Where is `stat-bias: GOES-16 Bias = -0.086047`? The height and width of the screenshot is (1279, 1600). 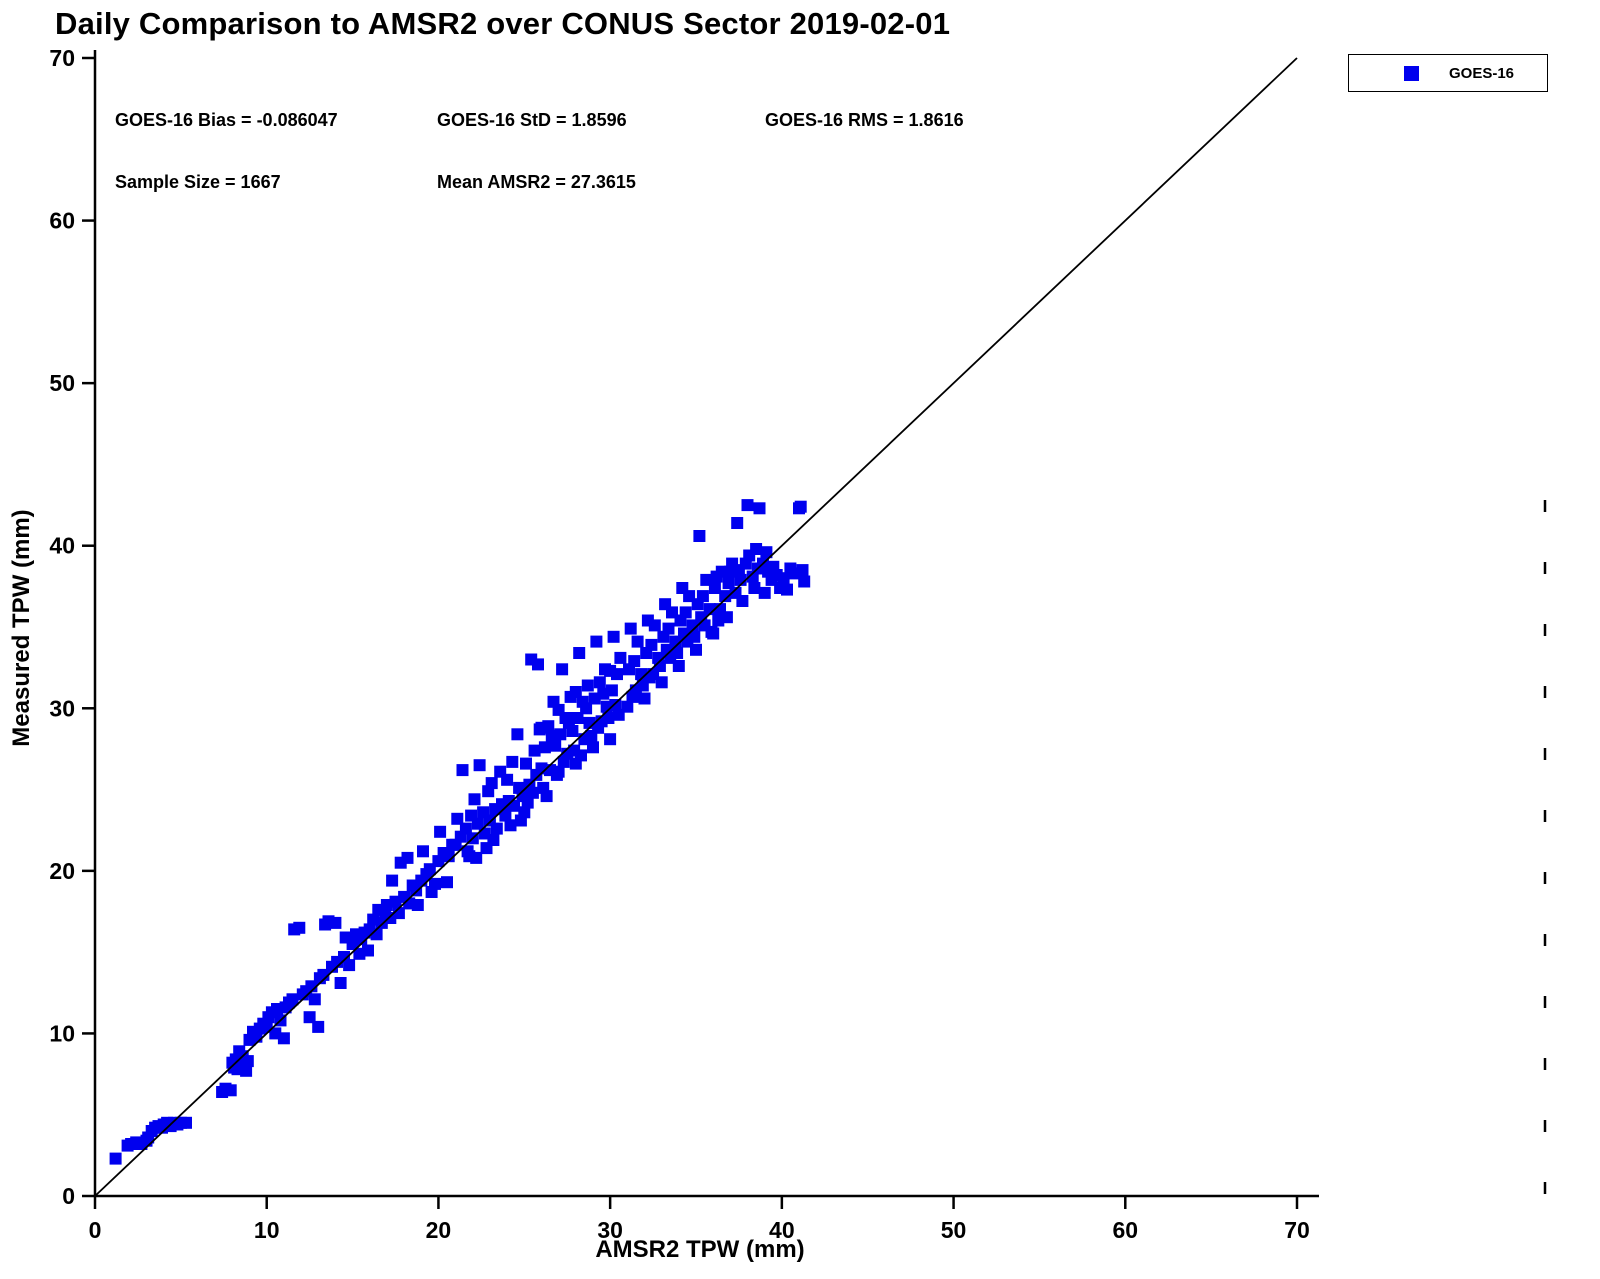 stat-bias: GOES-16 Bias = -0.086047 is located at coordinates (226, 120).